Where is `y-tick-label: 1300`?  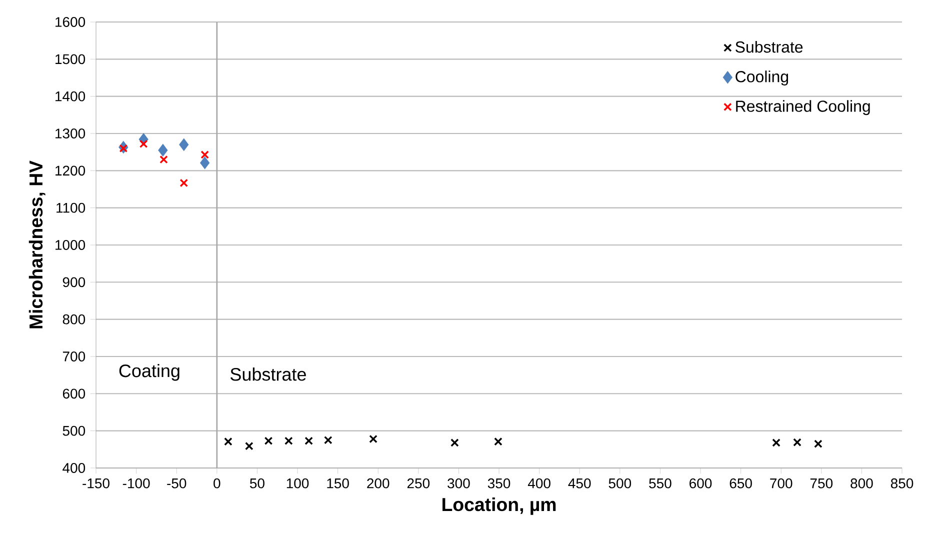
y-tick-label: 1300 is located at coordinates (71, 133).